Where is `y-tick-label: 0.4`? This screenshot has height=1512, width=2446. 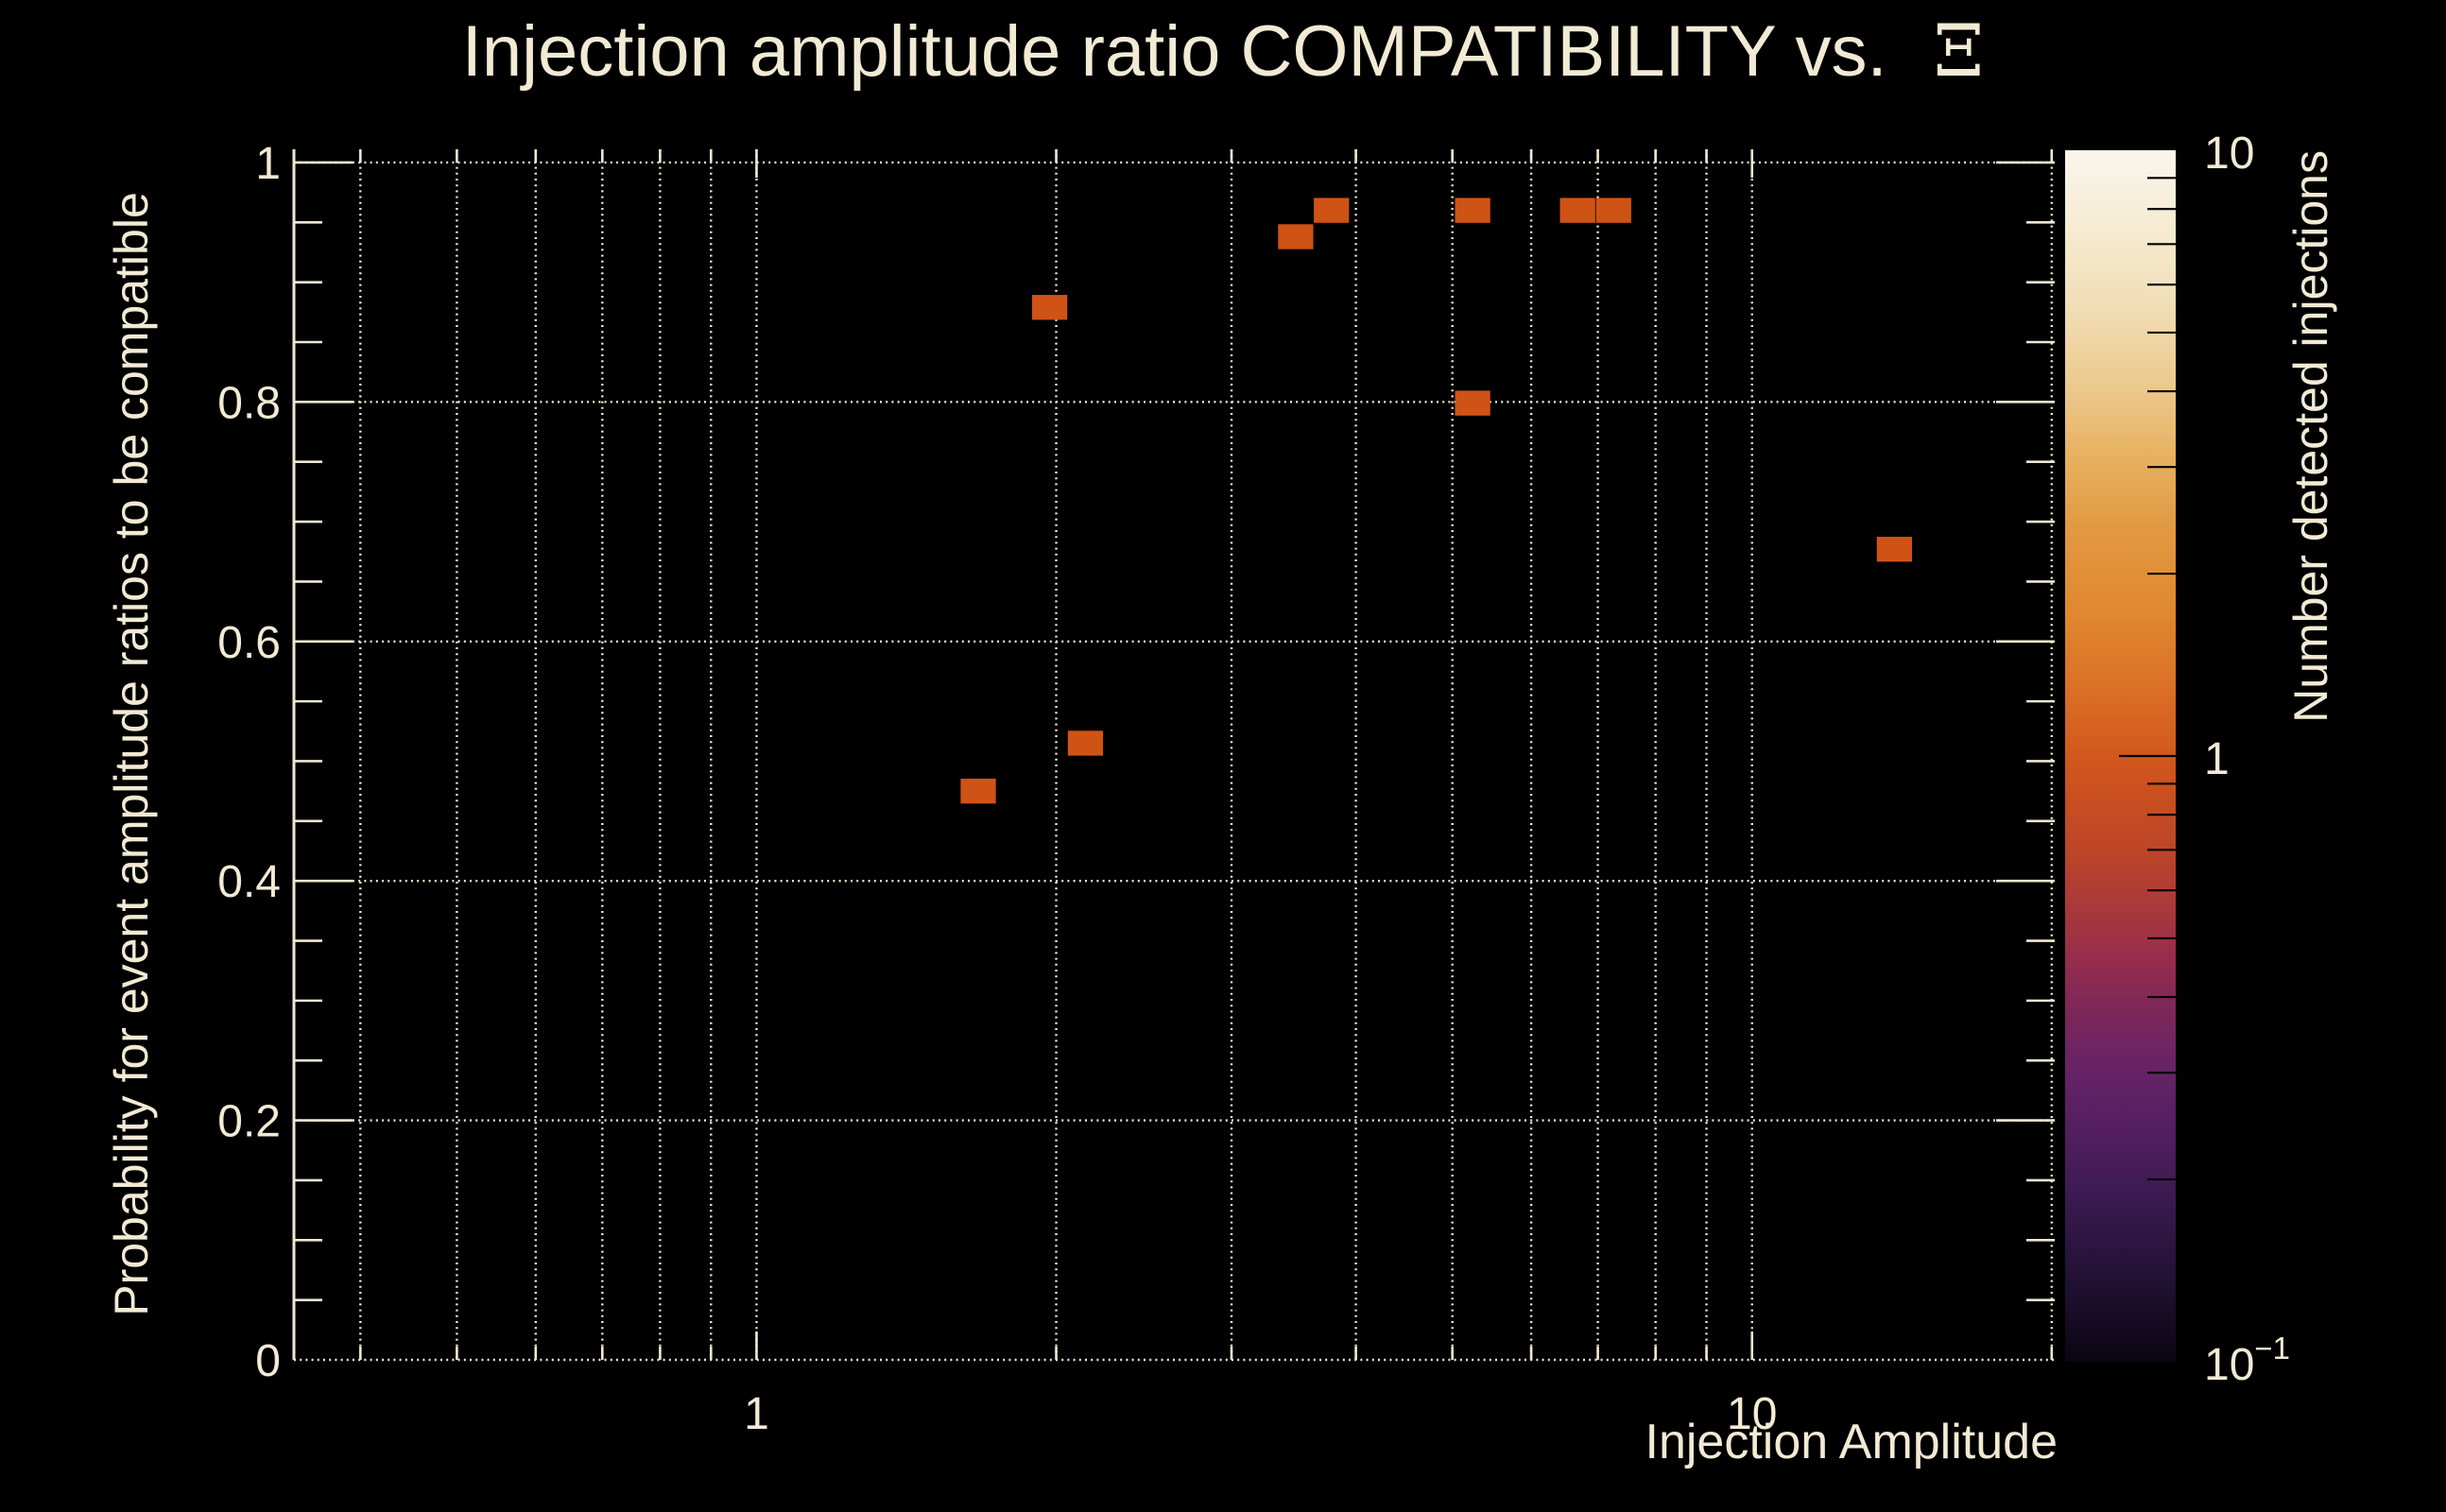 y-tick-label: 0.4 is located at coordinates (249, 882).